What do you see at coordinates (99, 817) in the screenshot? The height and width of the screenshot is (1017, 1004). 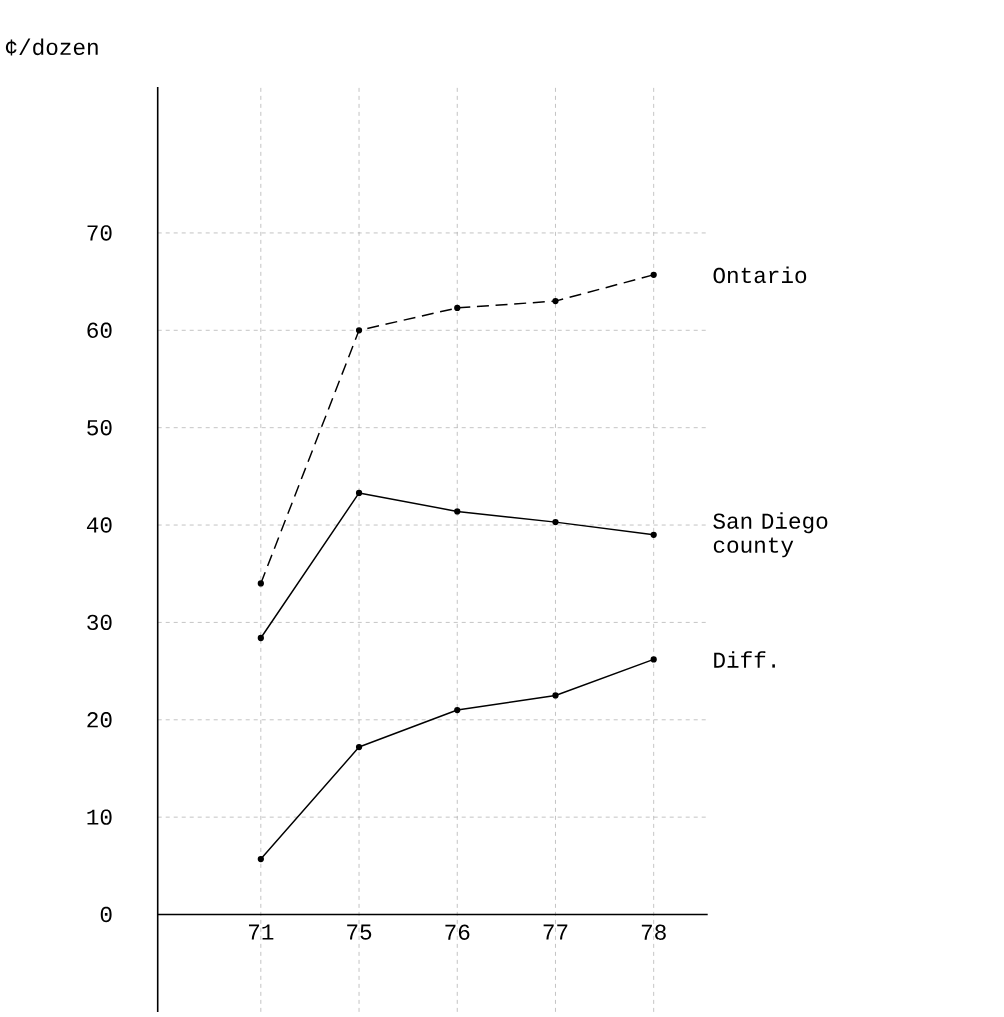 I see `y-tick-label: 10` at bounding box center [99, 817].